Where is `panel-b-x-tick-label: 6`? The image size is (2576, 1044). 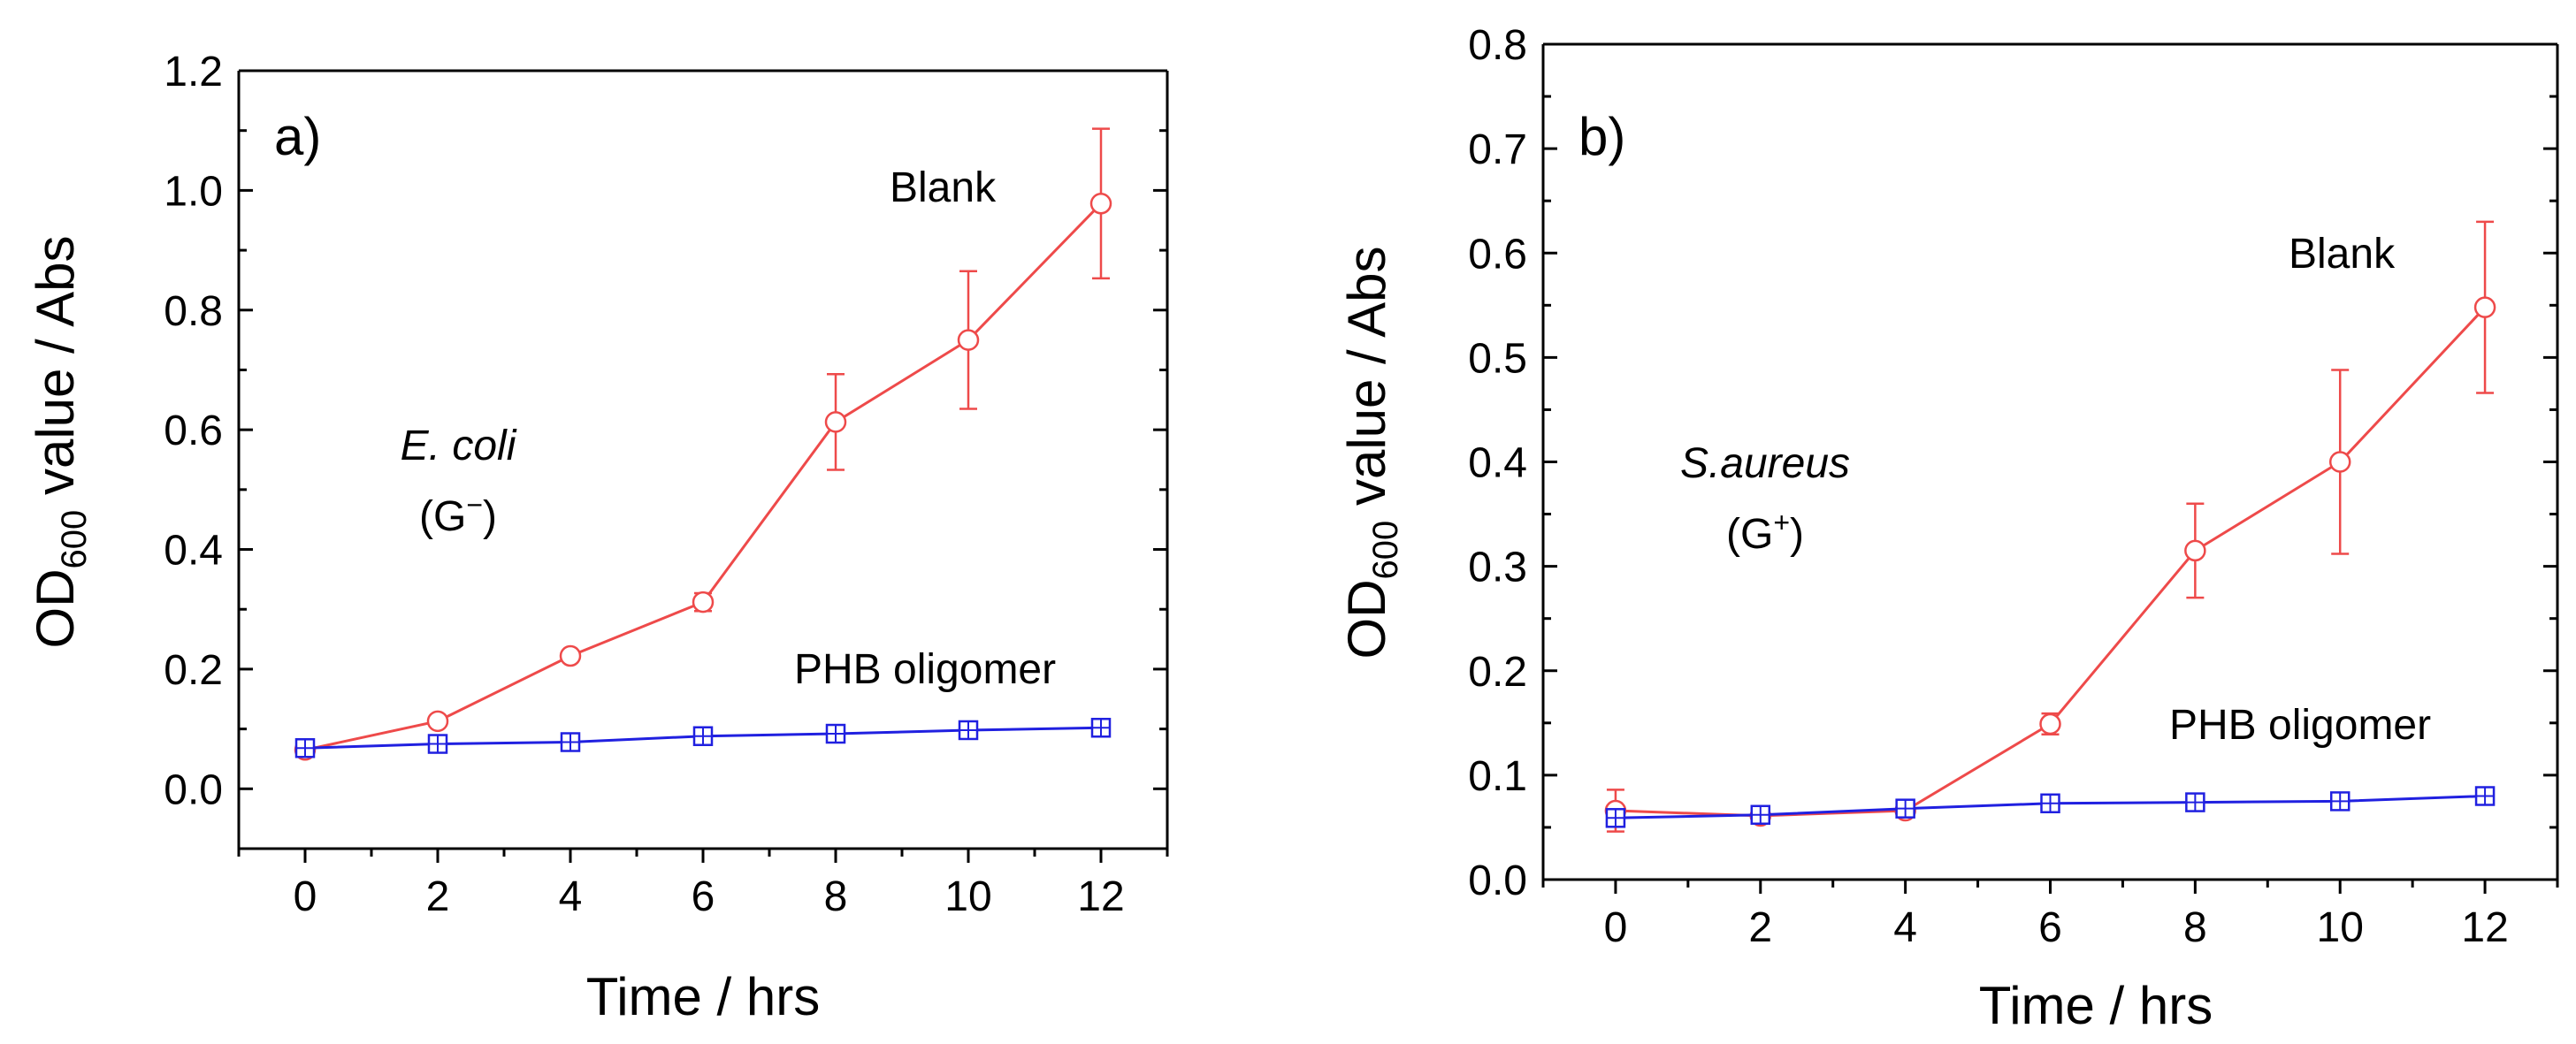 panel-b-x-tick-label: 6 is located at coordinates (2050, 928).